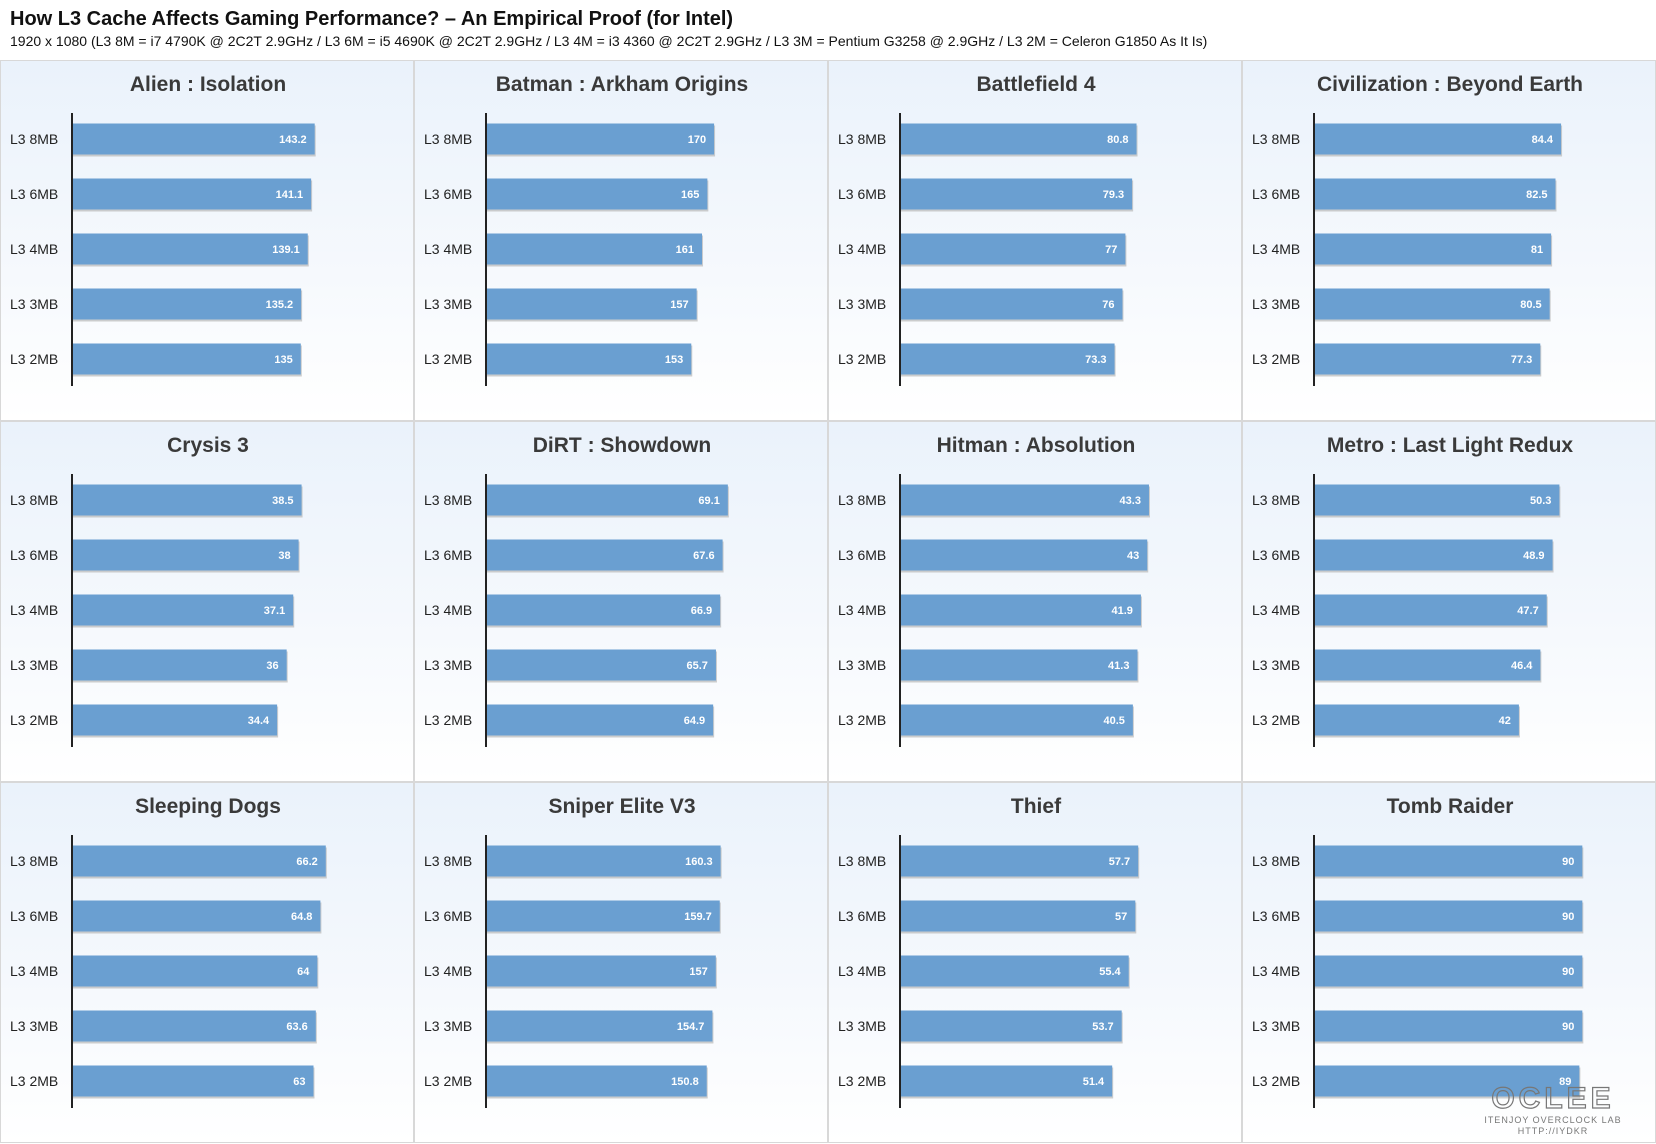 This screenshot has height=1144, width=1656. Describe the element at coordinates (299, 1082) in the screenshot. I see `data-label: 63` at that location.